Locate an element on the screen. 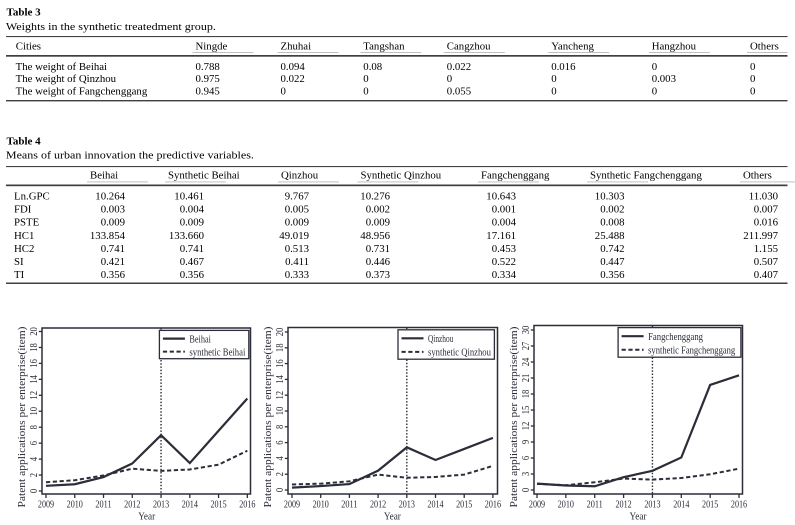 Image resolution: width=795 pixels, height=525 pixels. svg-text: 0.421 is located at coordinates (113, 262).